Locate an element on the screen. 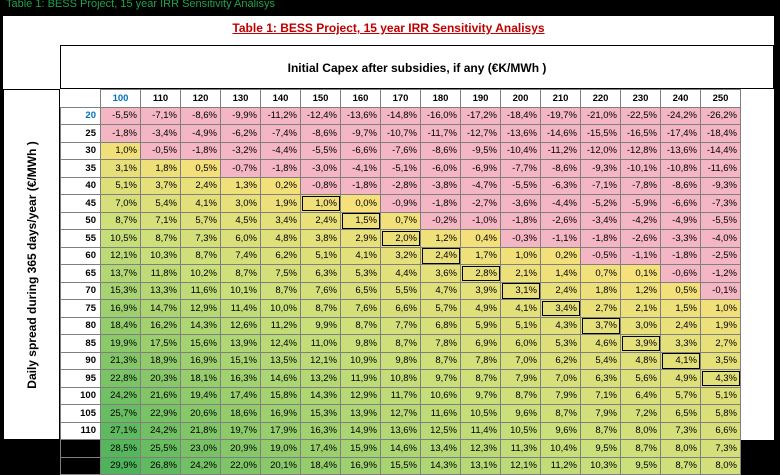  irr-cell: -3,0% is located at coordinates (320, 168).